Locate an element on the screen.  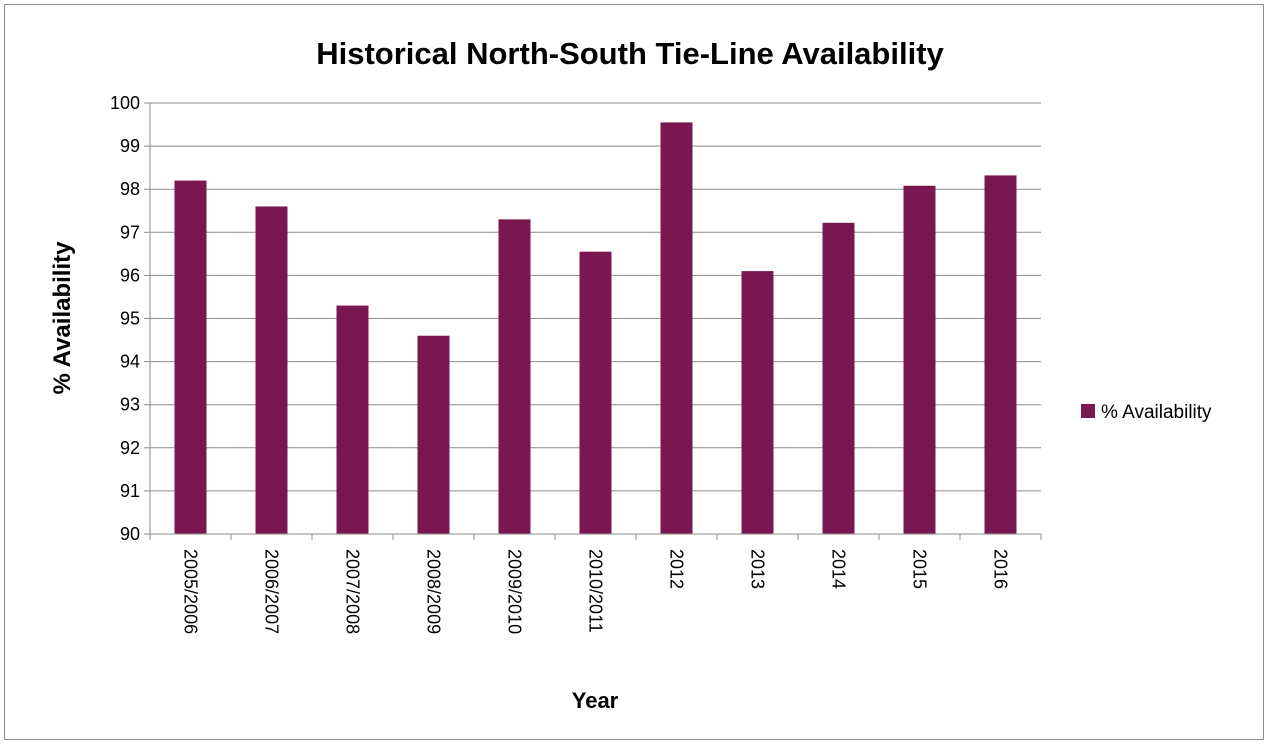
y-tick-label: 99 is located at coordinates (130, 146).